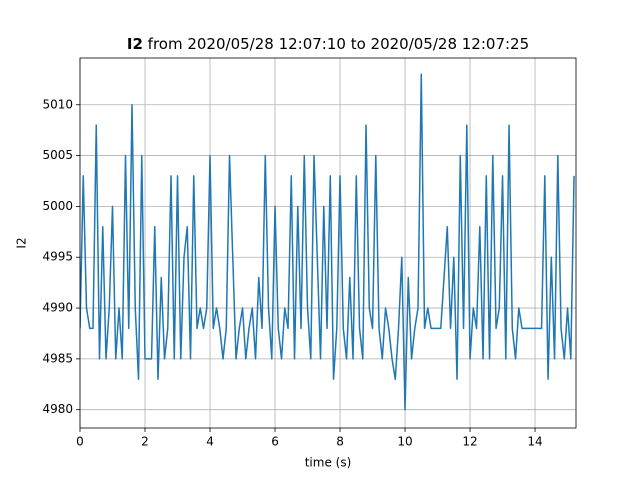 This screenshot has width=640, height=480. What do you see at coordinates (340, 442) in the screenshot?
I see `x-tick-label: 8` at bounding box center [340, 442].